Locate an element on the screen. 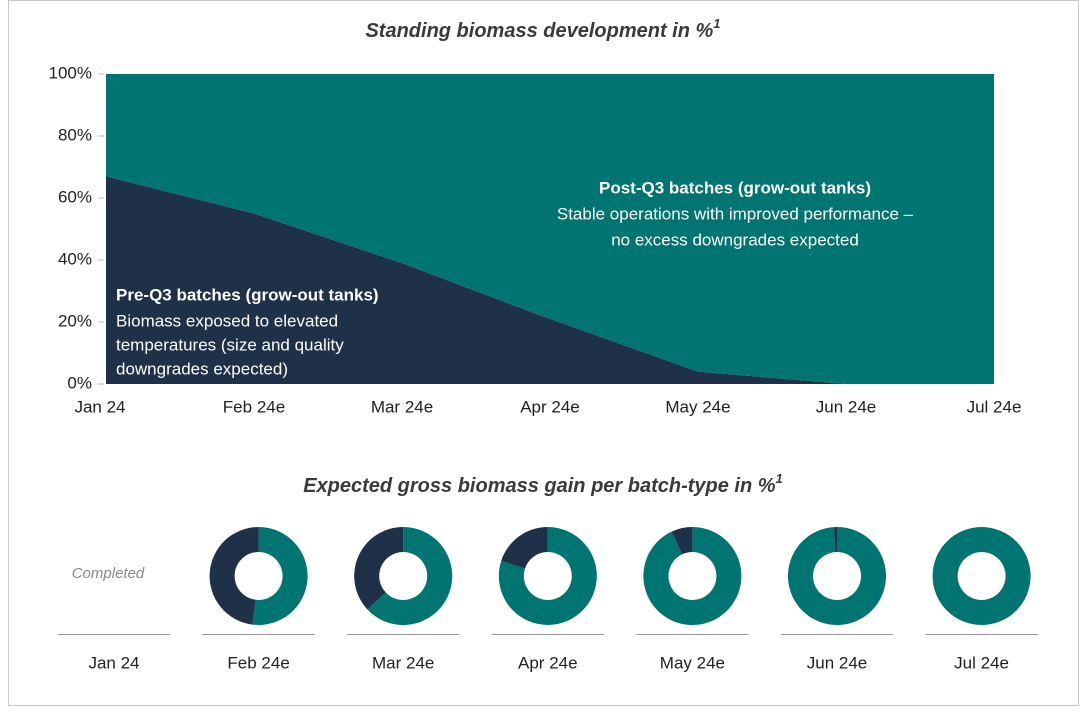 This screenshot has width=1087, height=718. category-label: May 24e is located at coordinates (692, 662).